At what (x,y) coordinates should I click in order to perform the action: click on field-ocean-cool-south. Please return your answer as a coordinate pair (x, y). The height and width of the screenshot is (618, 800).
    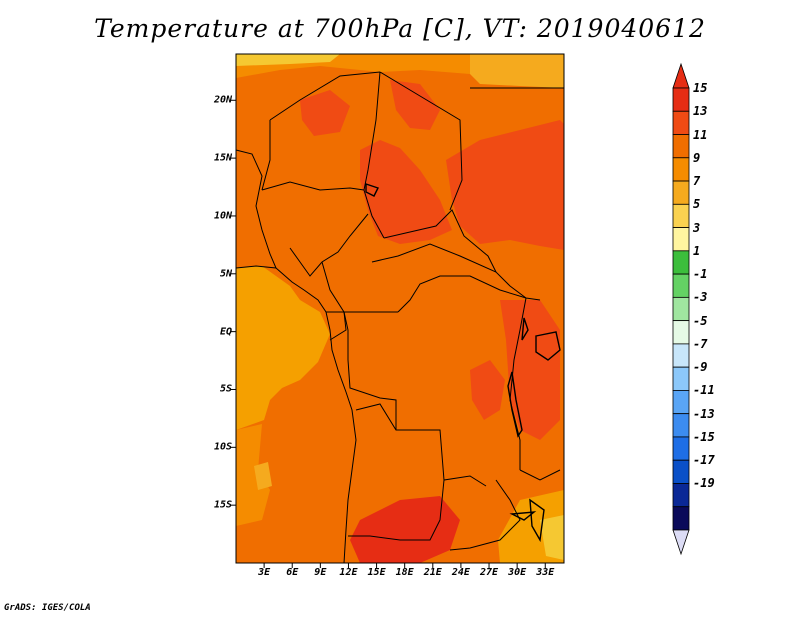
    Looking at the image, I should click on (253, 475).